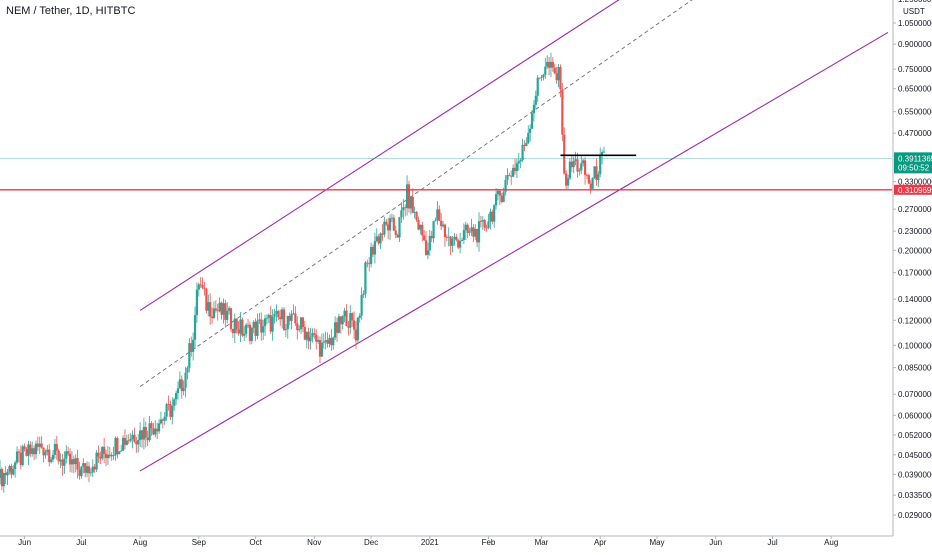 The height and width of the screenshot is (555, 932). I want to click on chart-title: NEM / Tether, 1D, HITBTC, so click(71, 11).